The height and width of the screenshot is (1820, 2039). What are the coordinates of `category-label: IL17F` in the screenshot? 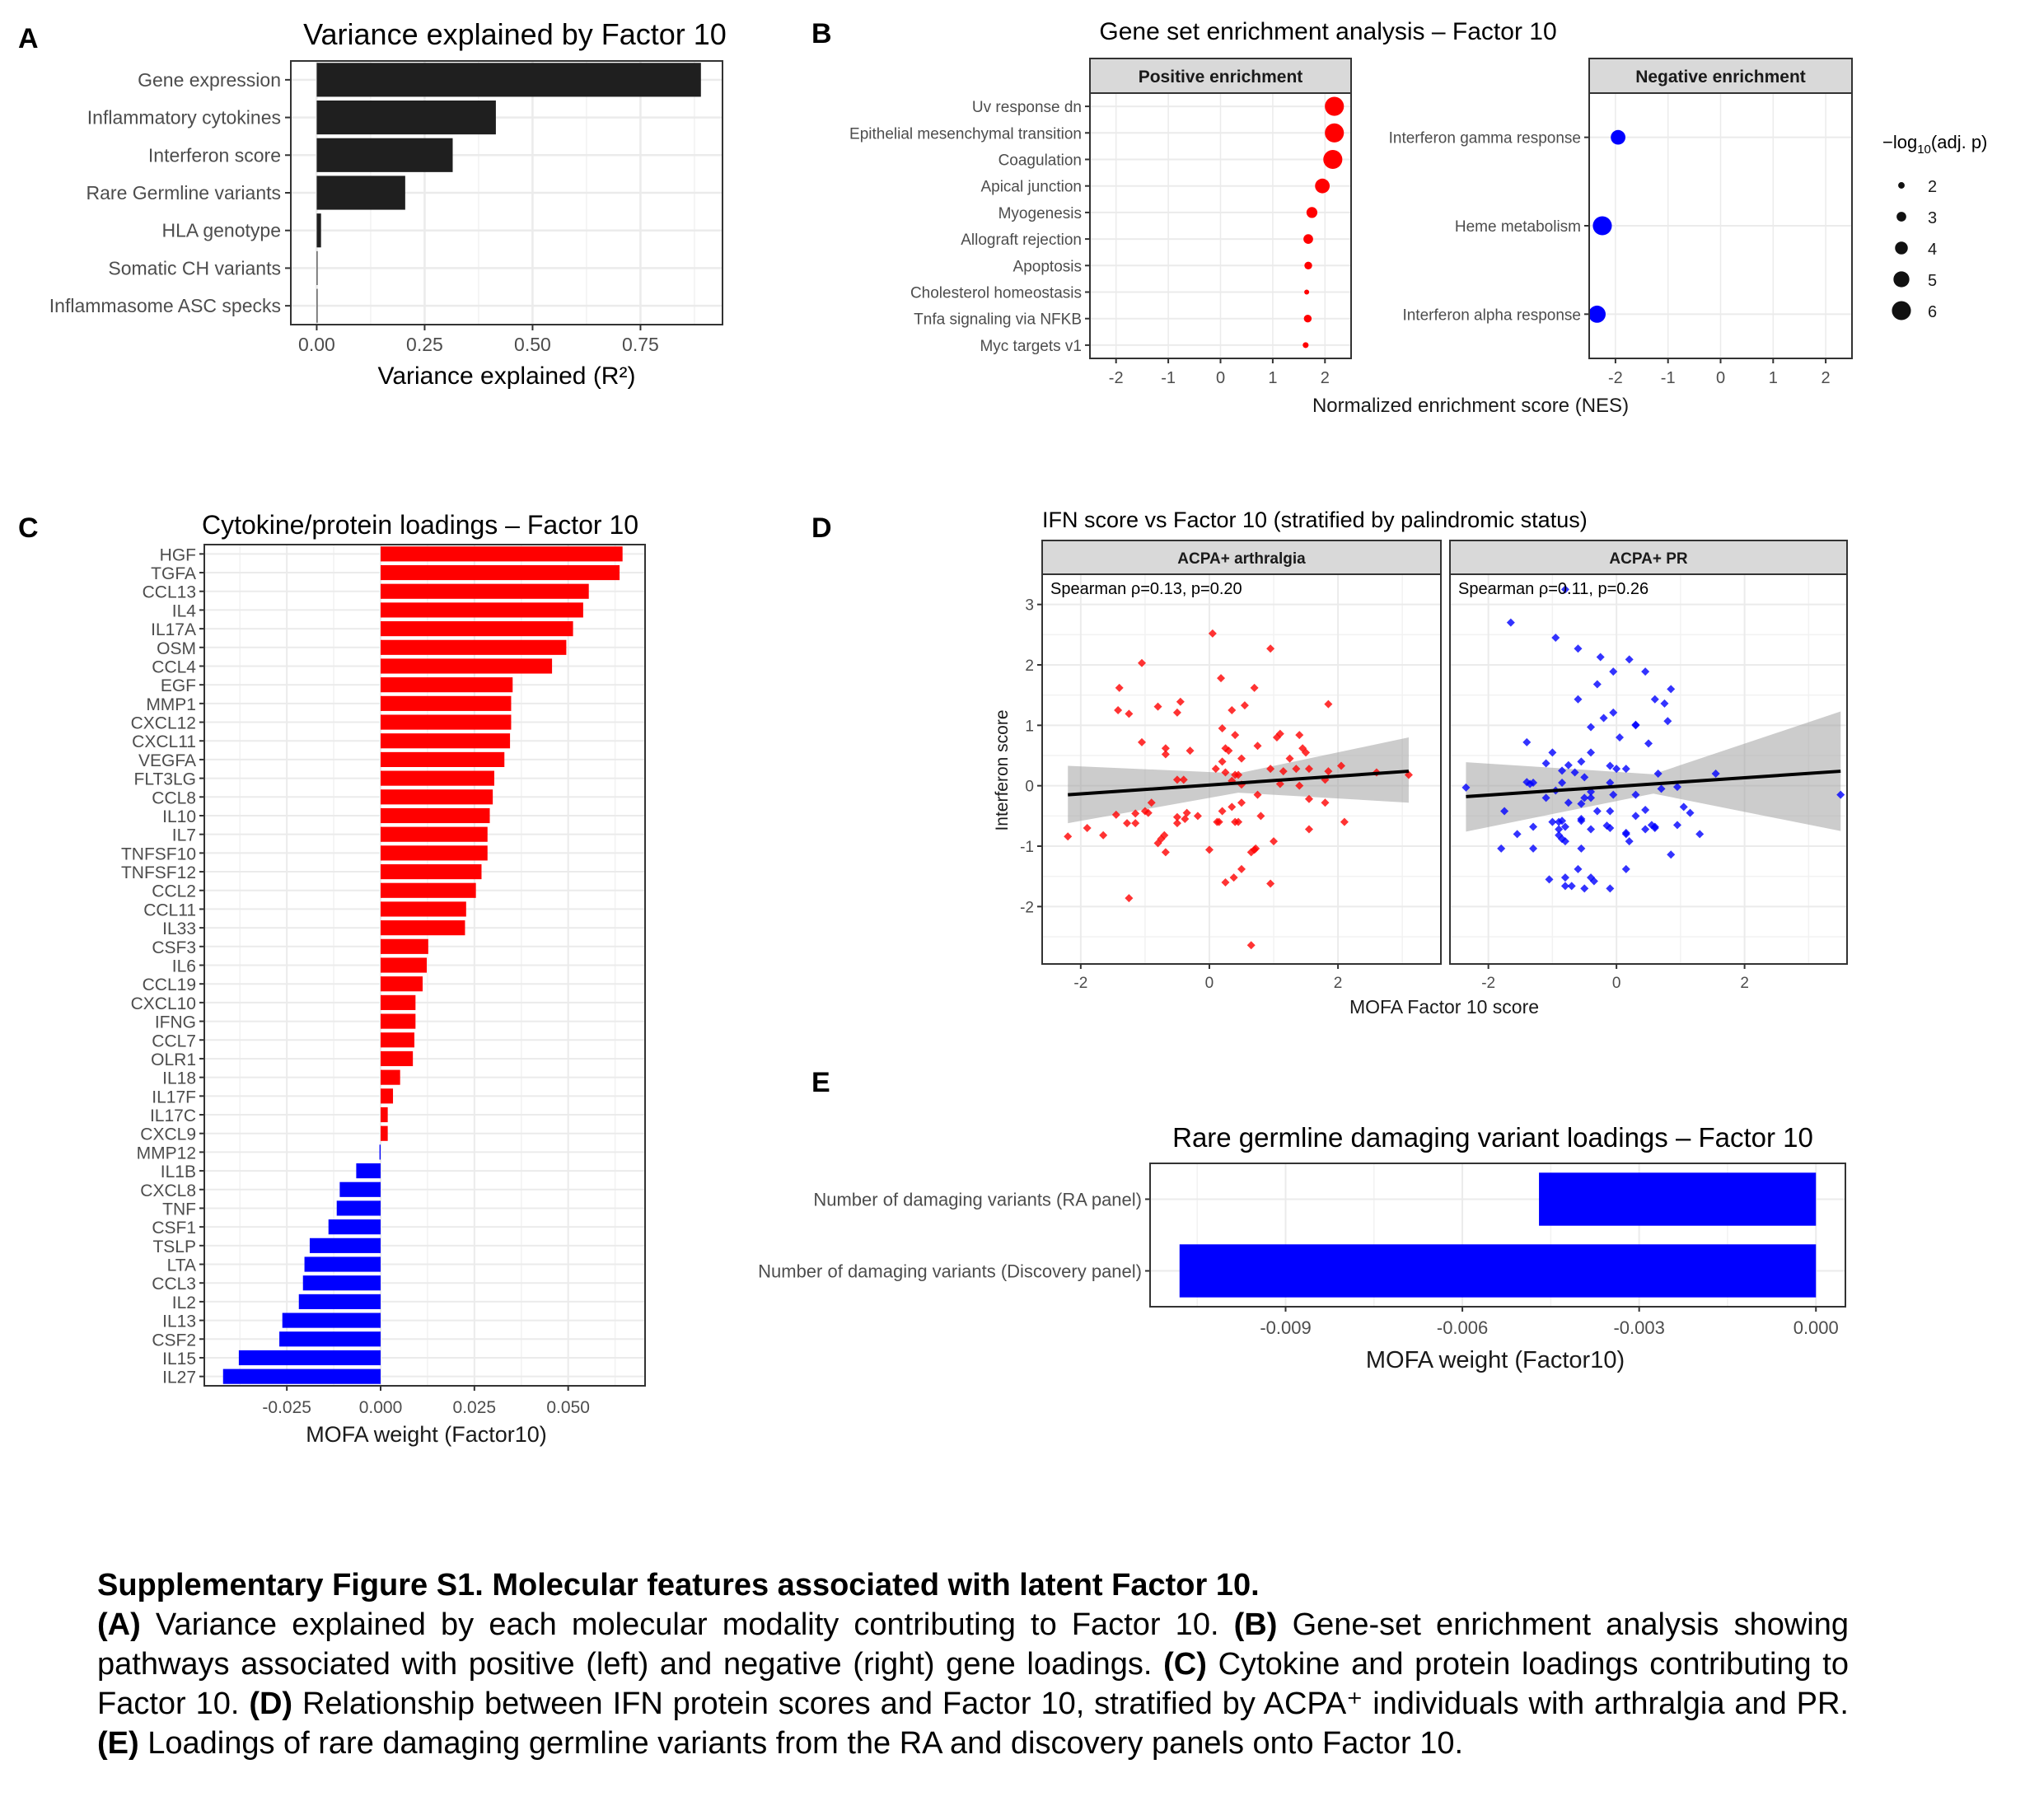 It's located at (174, 1097).